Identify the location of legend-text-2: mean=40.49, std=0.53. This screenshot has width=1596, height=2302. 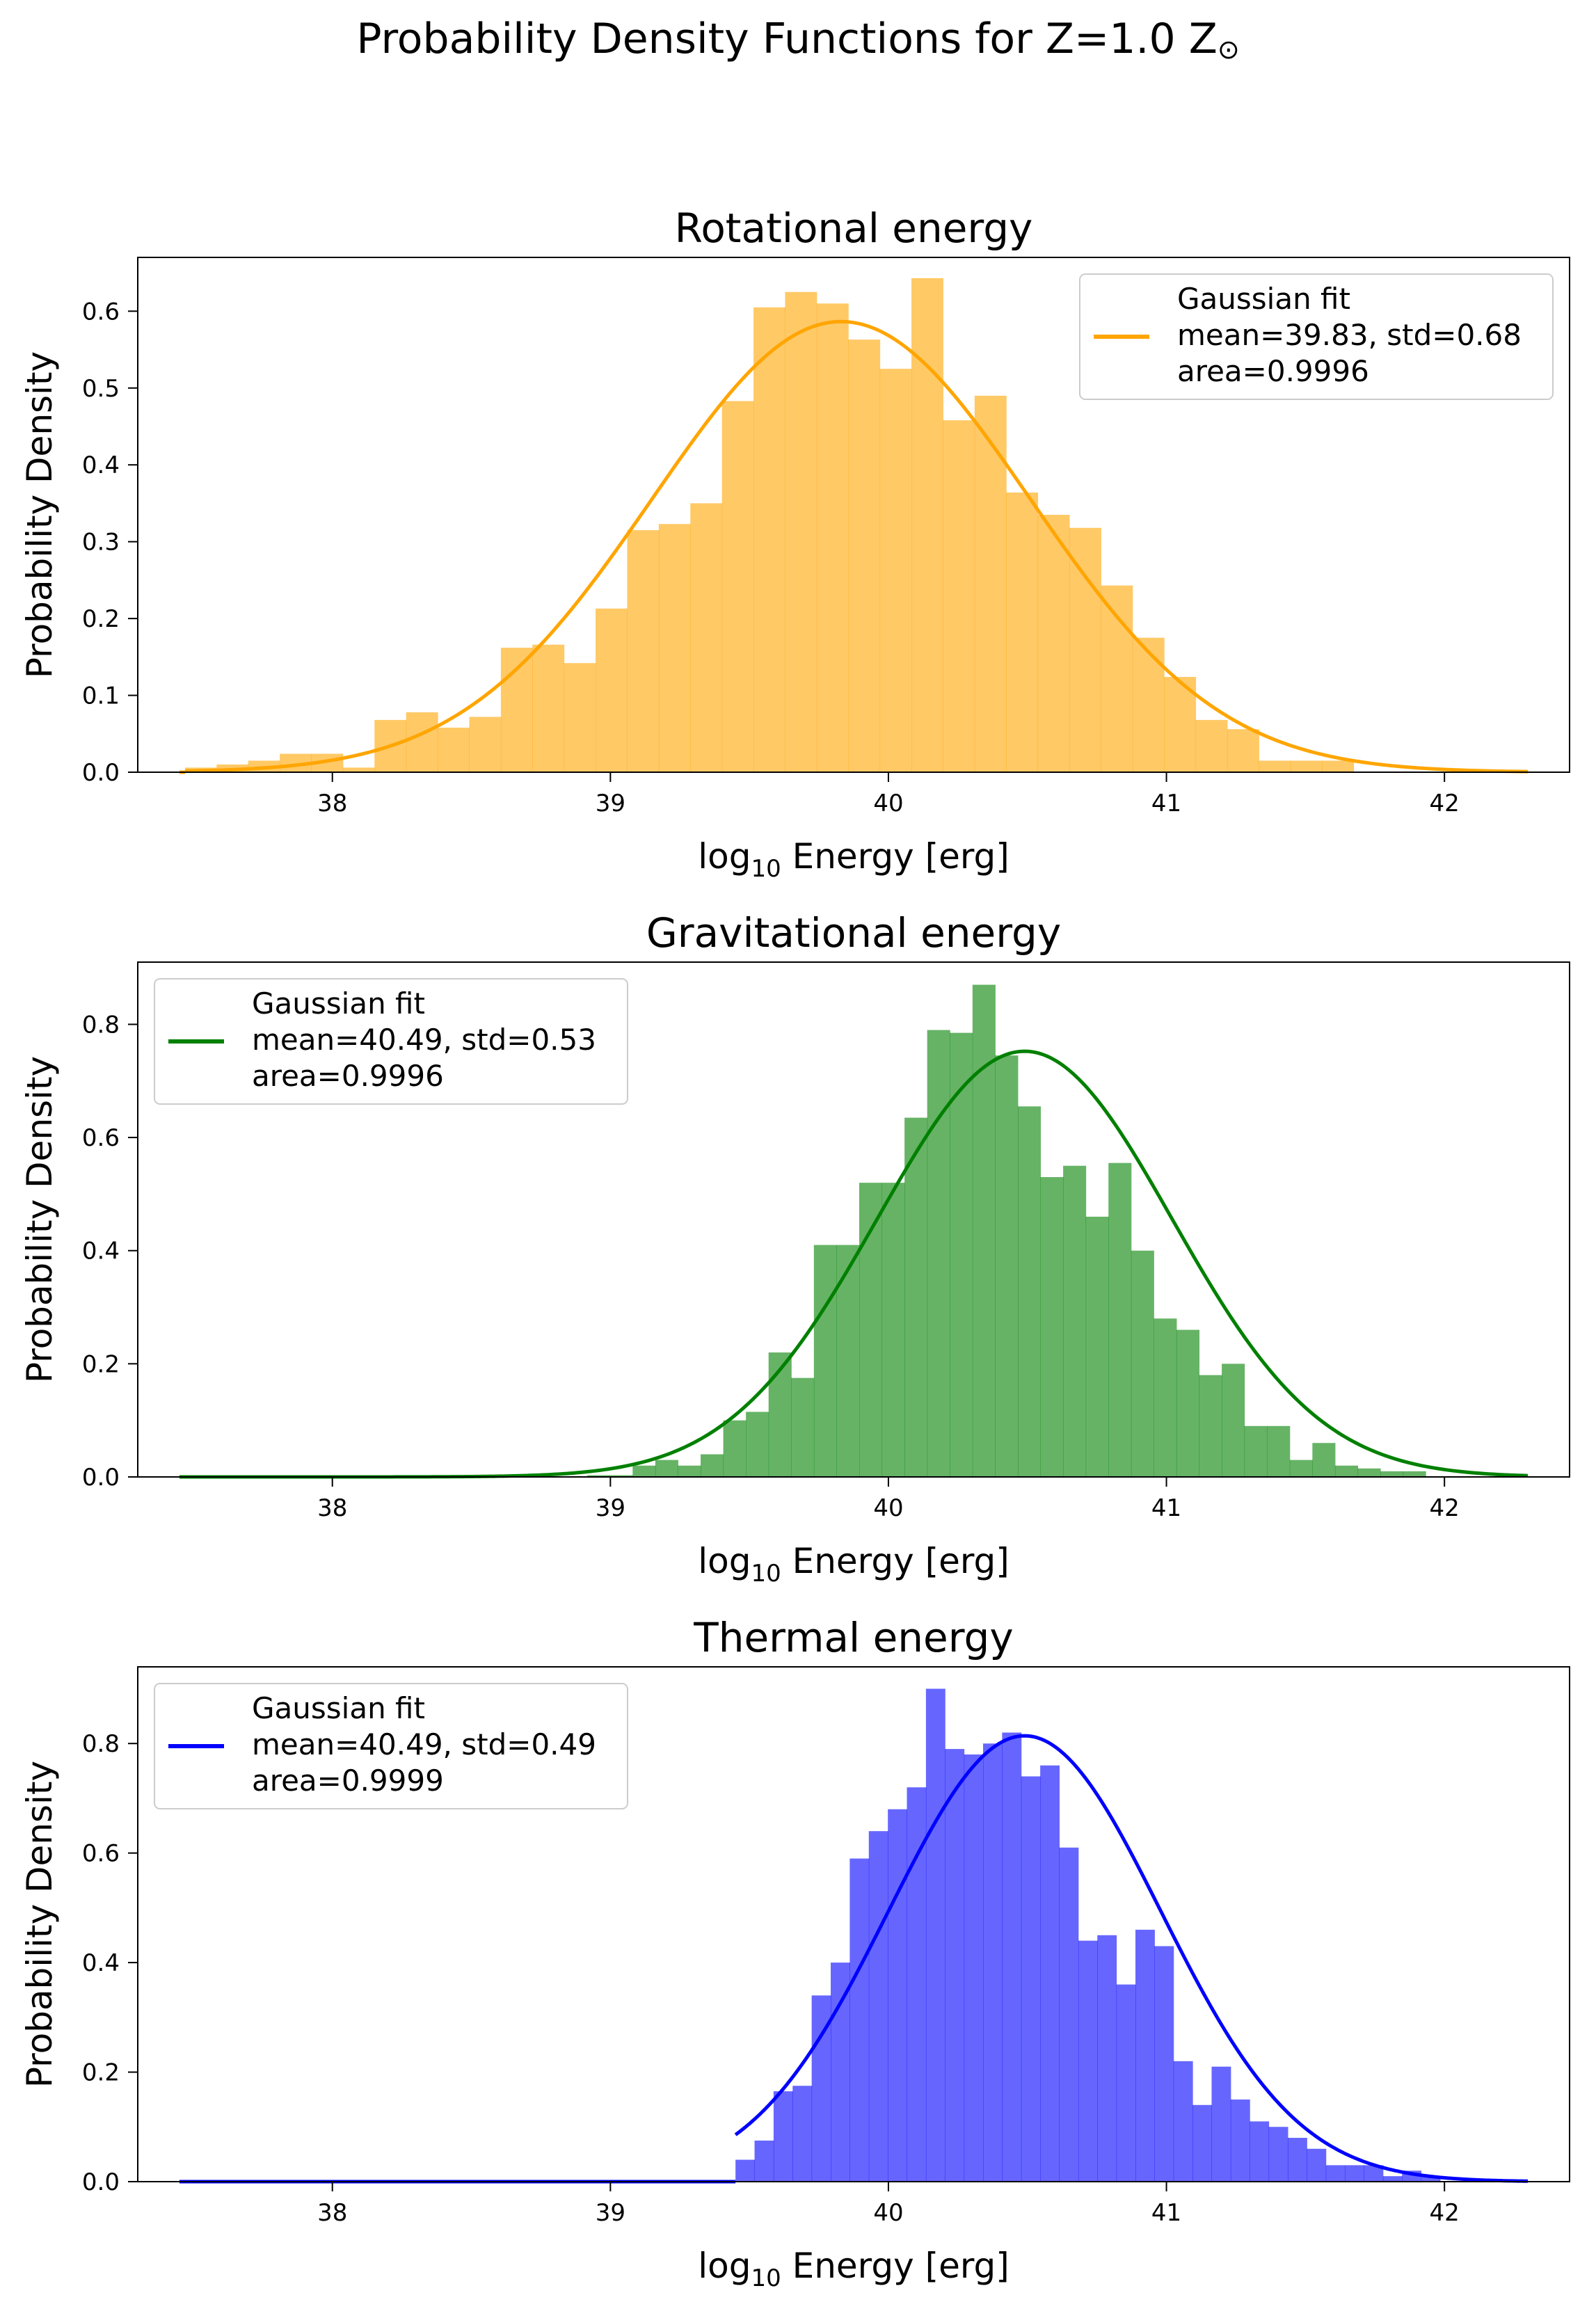
(424, 1040).